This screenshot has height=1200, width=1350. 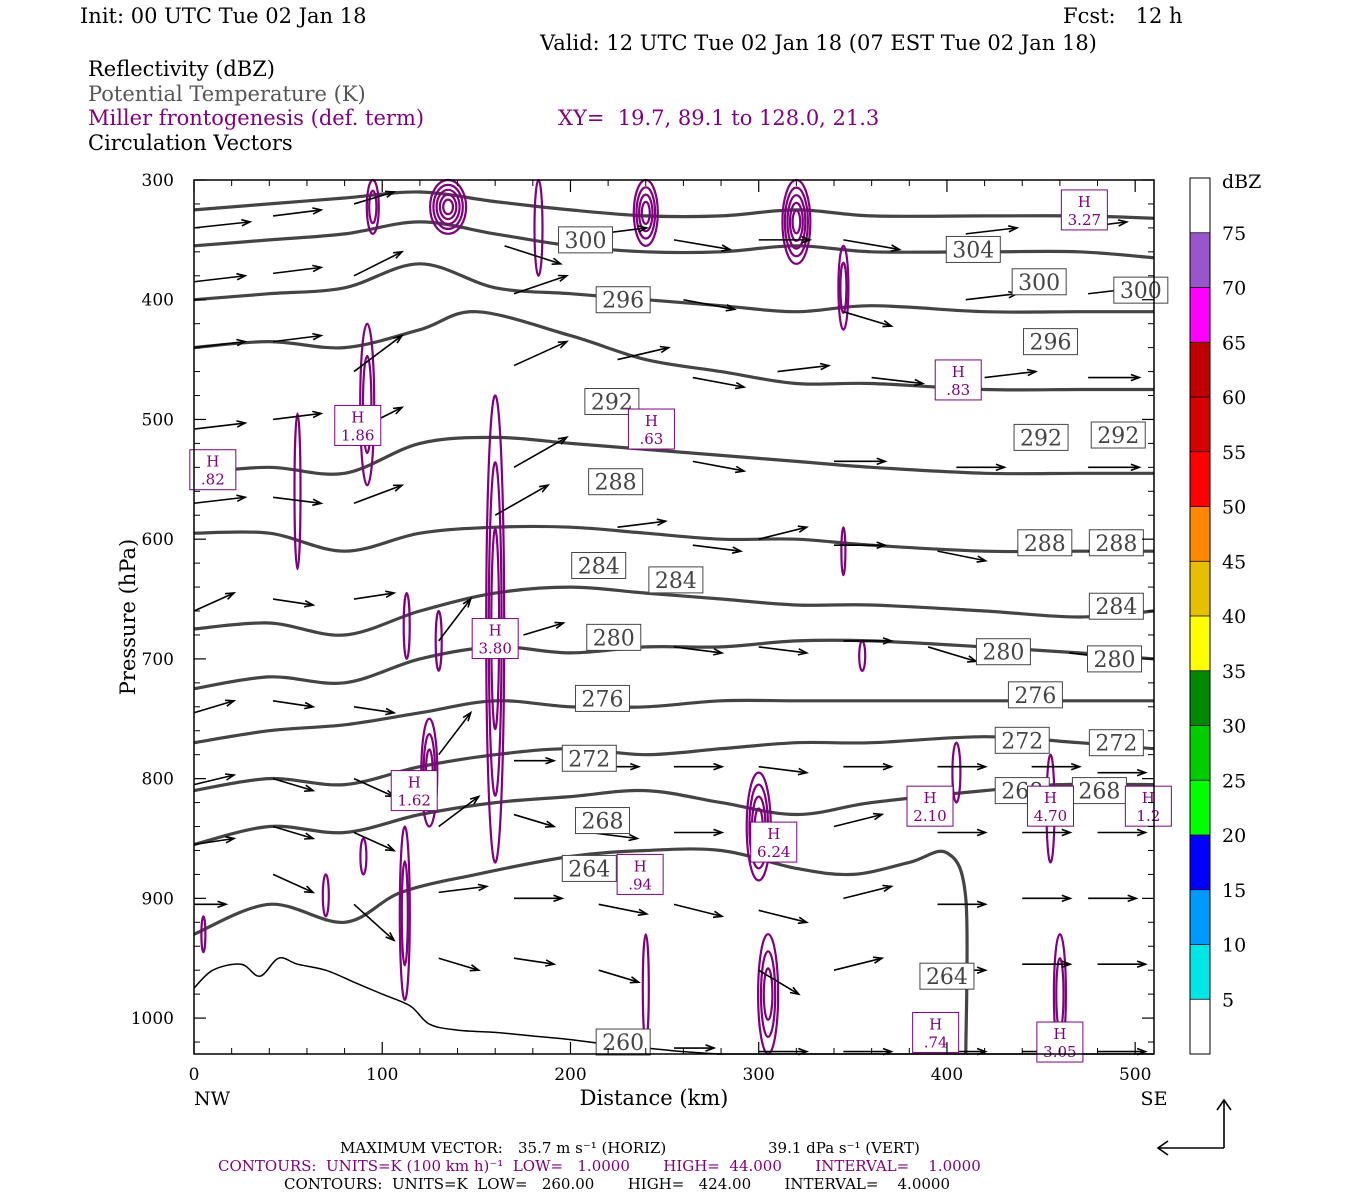 What do you see at coordinates (158, 301) in the screenshot?
I see `y-tick-label-400: 400` at bounding box center [158, 301].